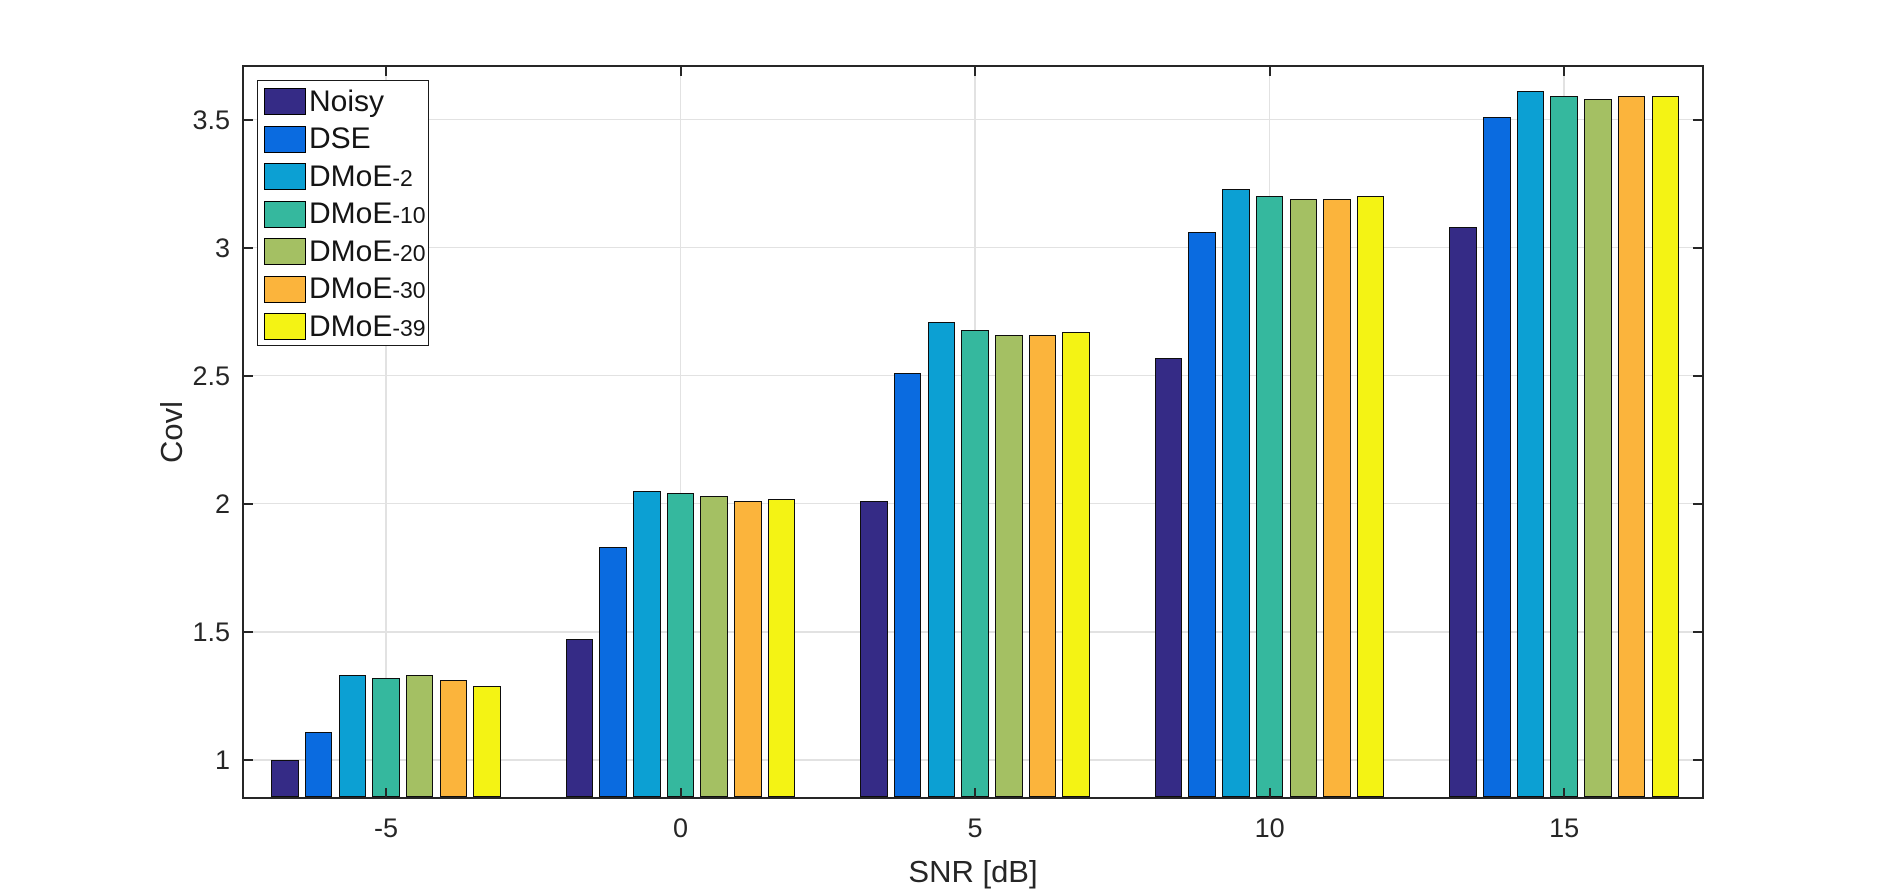  I want to click on x-tick-label: 0, so click(681, 828).